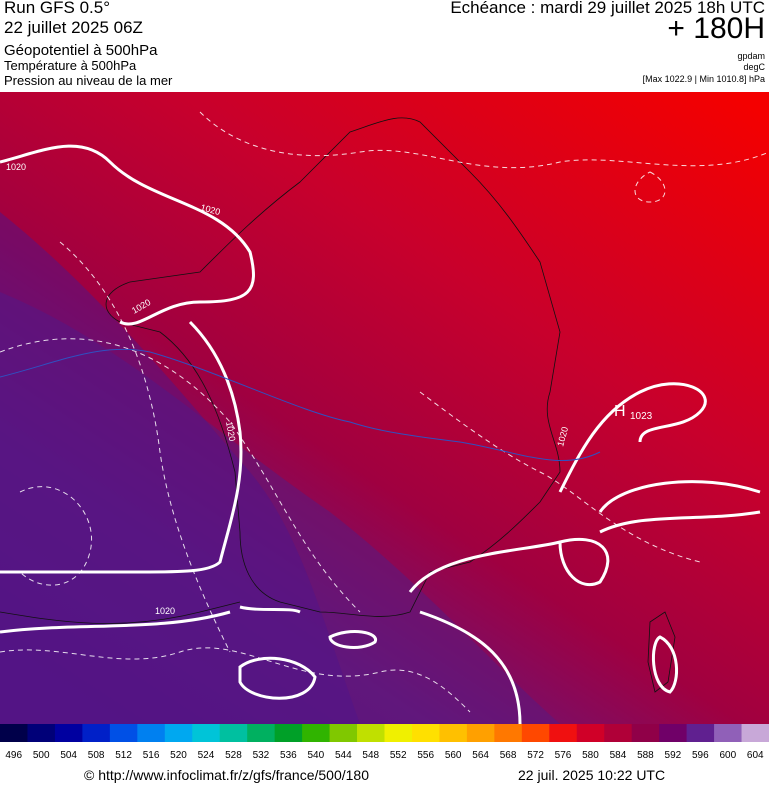 Image resolution: width=769 pixels, height=786 pixels. I want to click on scale-label: 568, so click(508, 755).